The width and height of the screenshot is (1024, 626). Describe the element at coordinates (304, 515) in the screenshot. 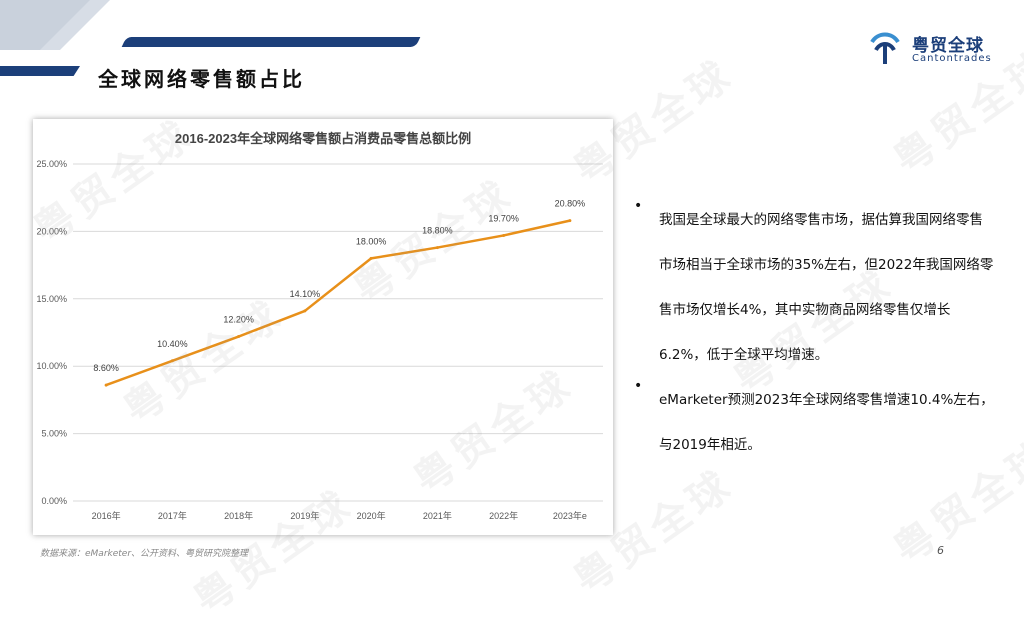

I see `x-tick-label: 2019年` at that location.